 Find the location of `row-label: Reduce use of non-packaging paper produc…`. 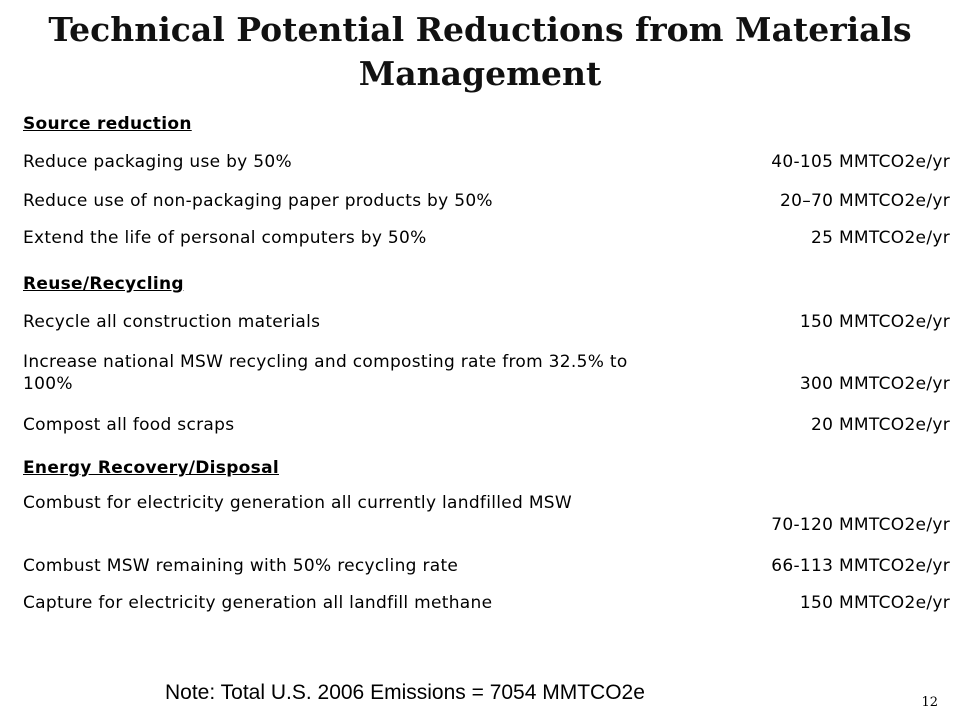

row-label: Reduce use of non-packaging paper produc… is located at coordinates (258, 201).